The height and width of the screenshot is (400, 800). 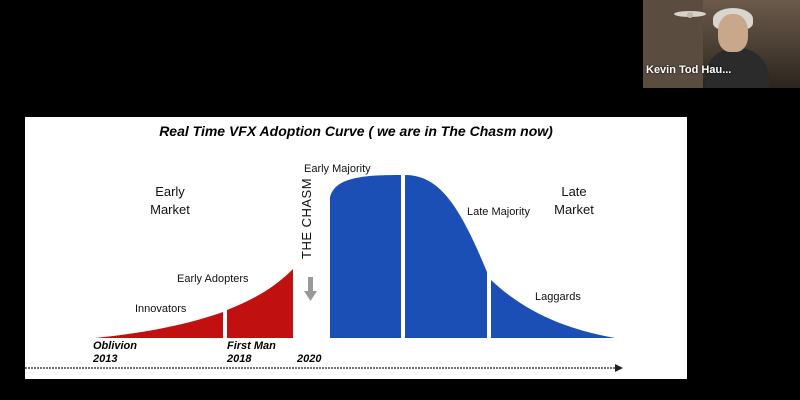 What do you see at coordinates (446, 256) in the screenshot?
I see `late-majority-segment` at bounding box center [446, 256].